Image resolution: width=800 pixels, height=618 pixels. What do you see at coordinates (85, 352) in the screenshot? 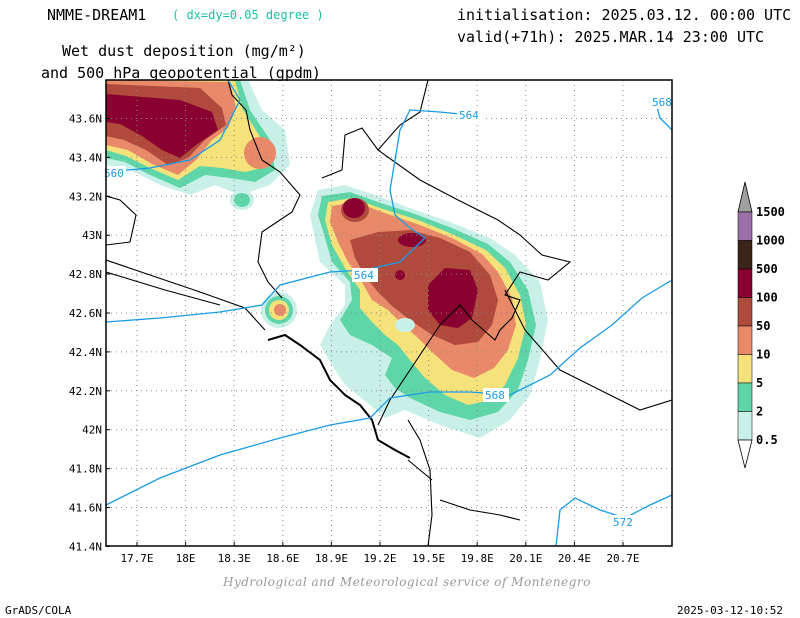
I see `y-tick-label: 42.4N` at bounding box center [85, 352].